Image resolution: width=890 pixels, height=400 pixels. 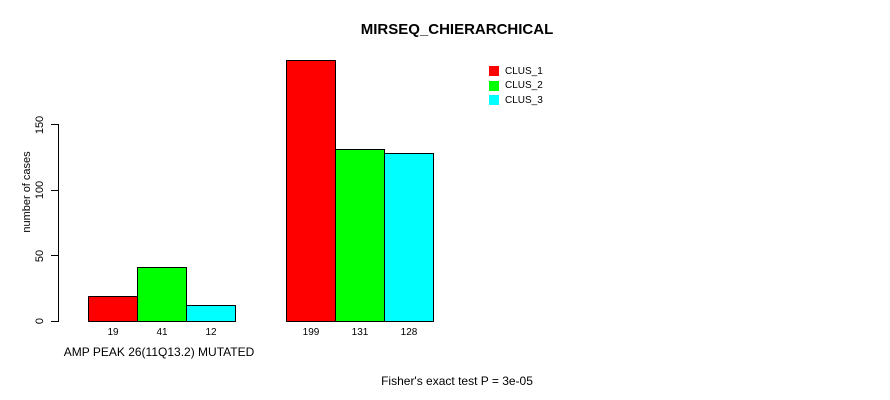 What do you see at coordinates (113, 332) in the screenshot?
I see `bar-value-label: 19` at bounding box center [113, 332].